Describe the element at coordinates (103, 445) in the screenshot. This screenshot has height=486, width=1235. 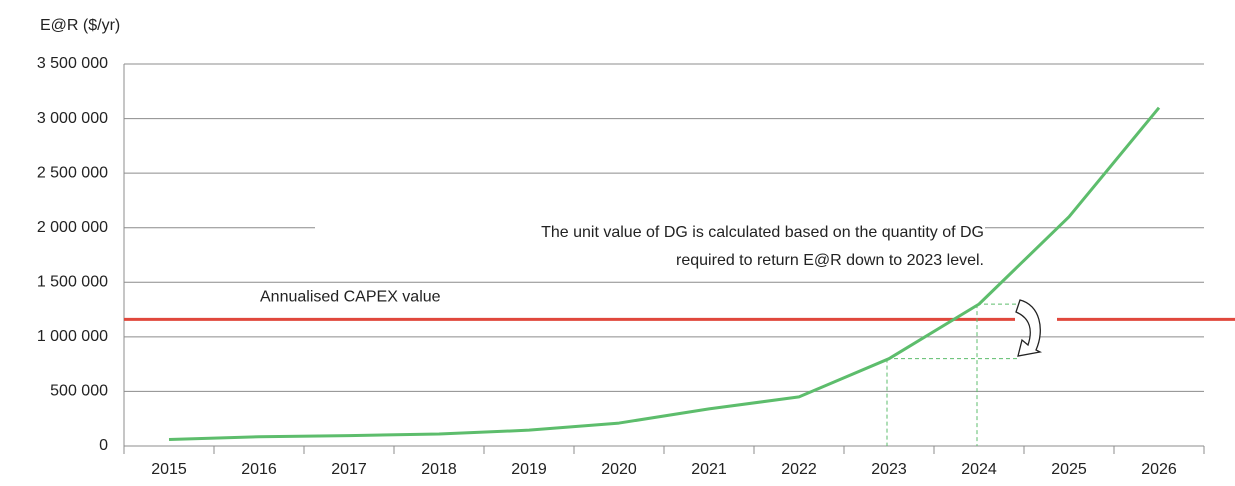
I see `y-tick-label: 0` at that location.